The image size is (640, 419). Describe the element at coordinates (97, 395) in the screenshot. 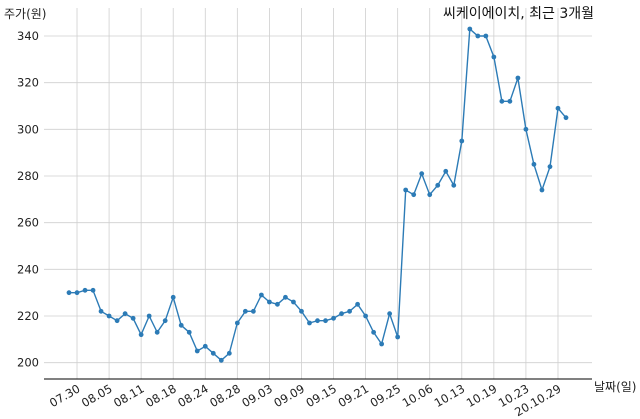

I see `x-tick-label: 08.05` at that location.